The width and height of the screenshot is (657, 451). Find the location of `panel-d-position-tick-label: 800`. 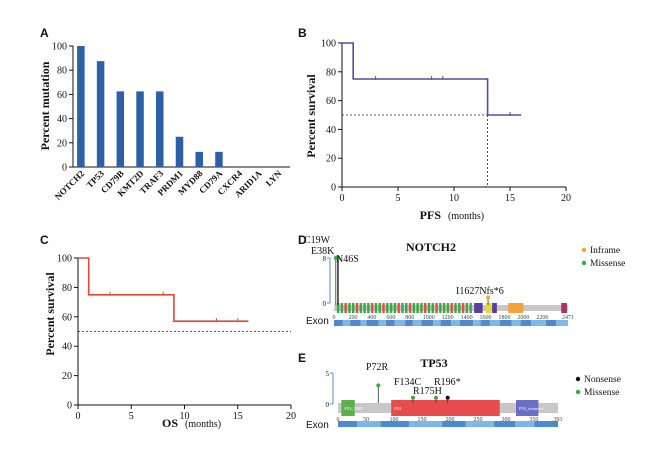

panel-d-position-tick-label: 800 is located at coordinates (409, 318).